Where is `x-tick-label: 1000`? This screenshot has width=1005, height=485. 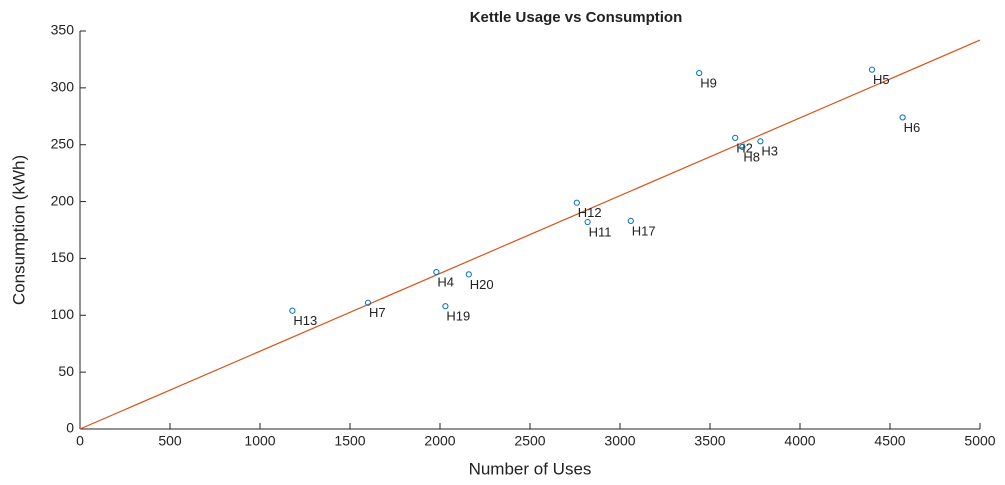 x-tick-label: 1000 is located at coordinates (259, 441).